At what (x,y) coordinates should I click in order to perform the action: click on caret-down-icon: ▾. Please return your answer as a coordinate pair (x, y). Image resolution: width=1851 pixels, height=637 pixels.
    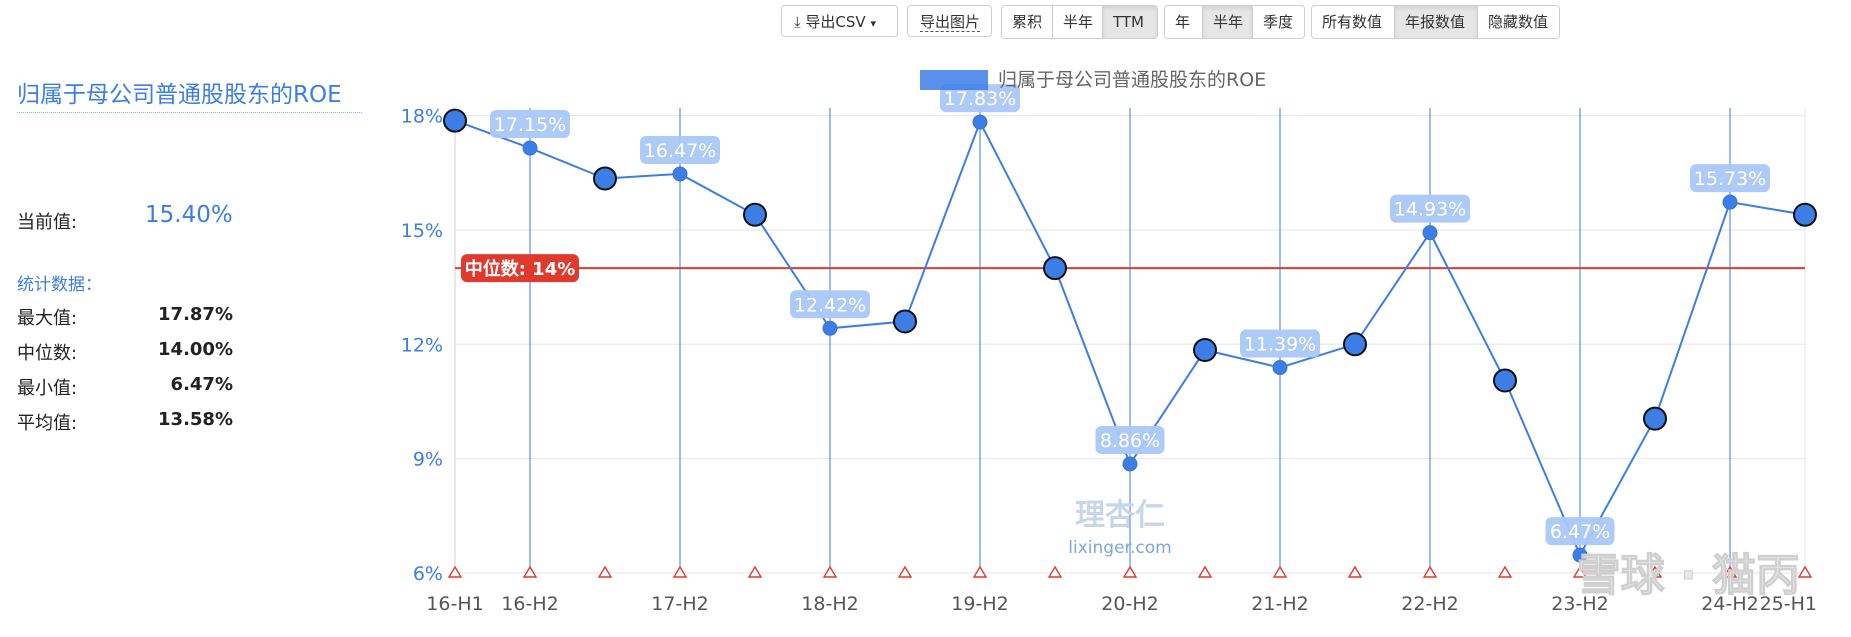
    Looking at the image, I should click on (873, 23).